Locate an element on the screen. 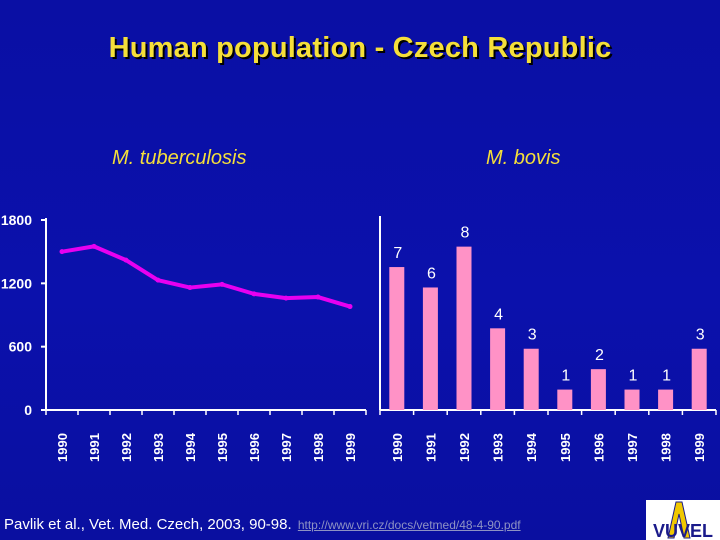 Image resolution: width=720 pixels, height=540 pixels. bar-chart-x-tick-label: 1990 is located at coordinates (397, 447).